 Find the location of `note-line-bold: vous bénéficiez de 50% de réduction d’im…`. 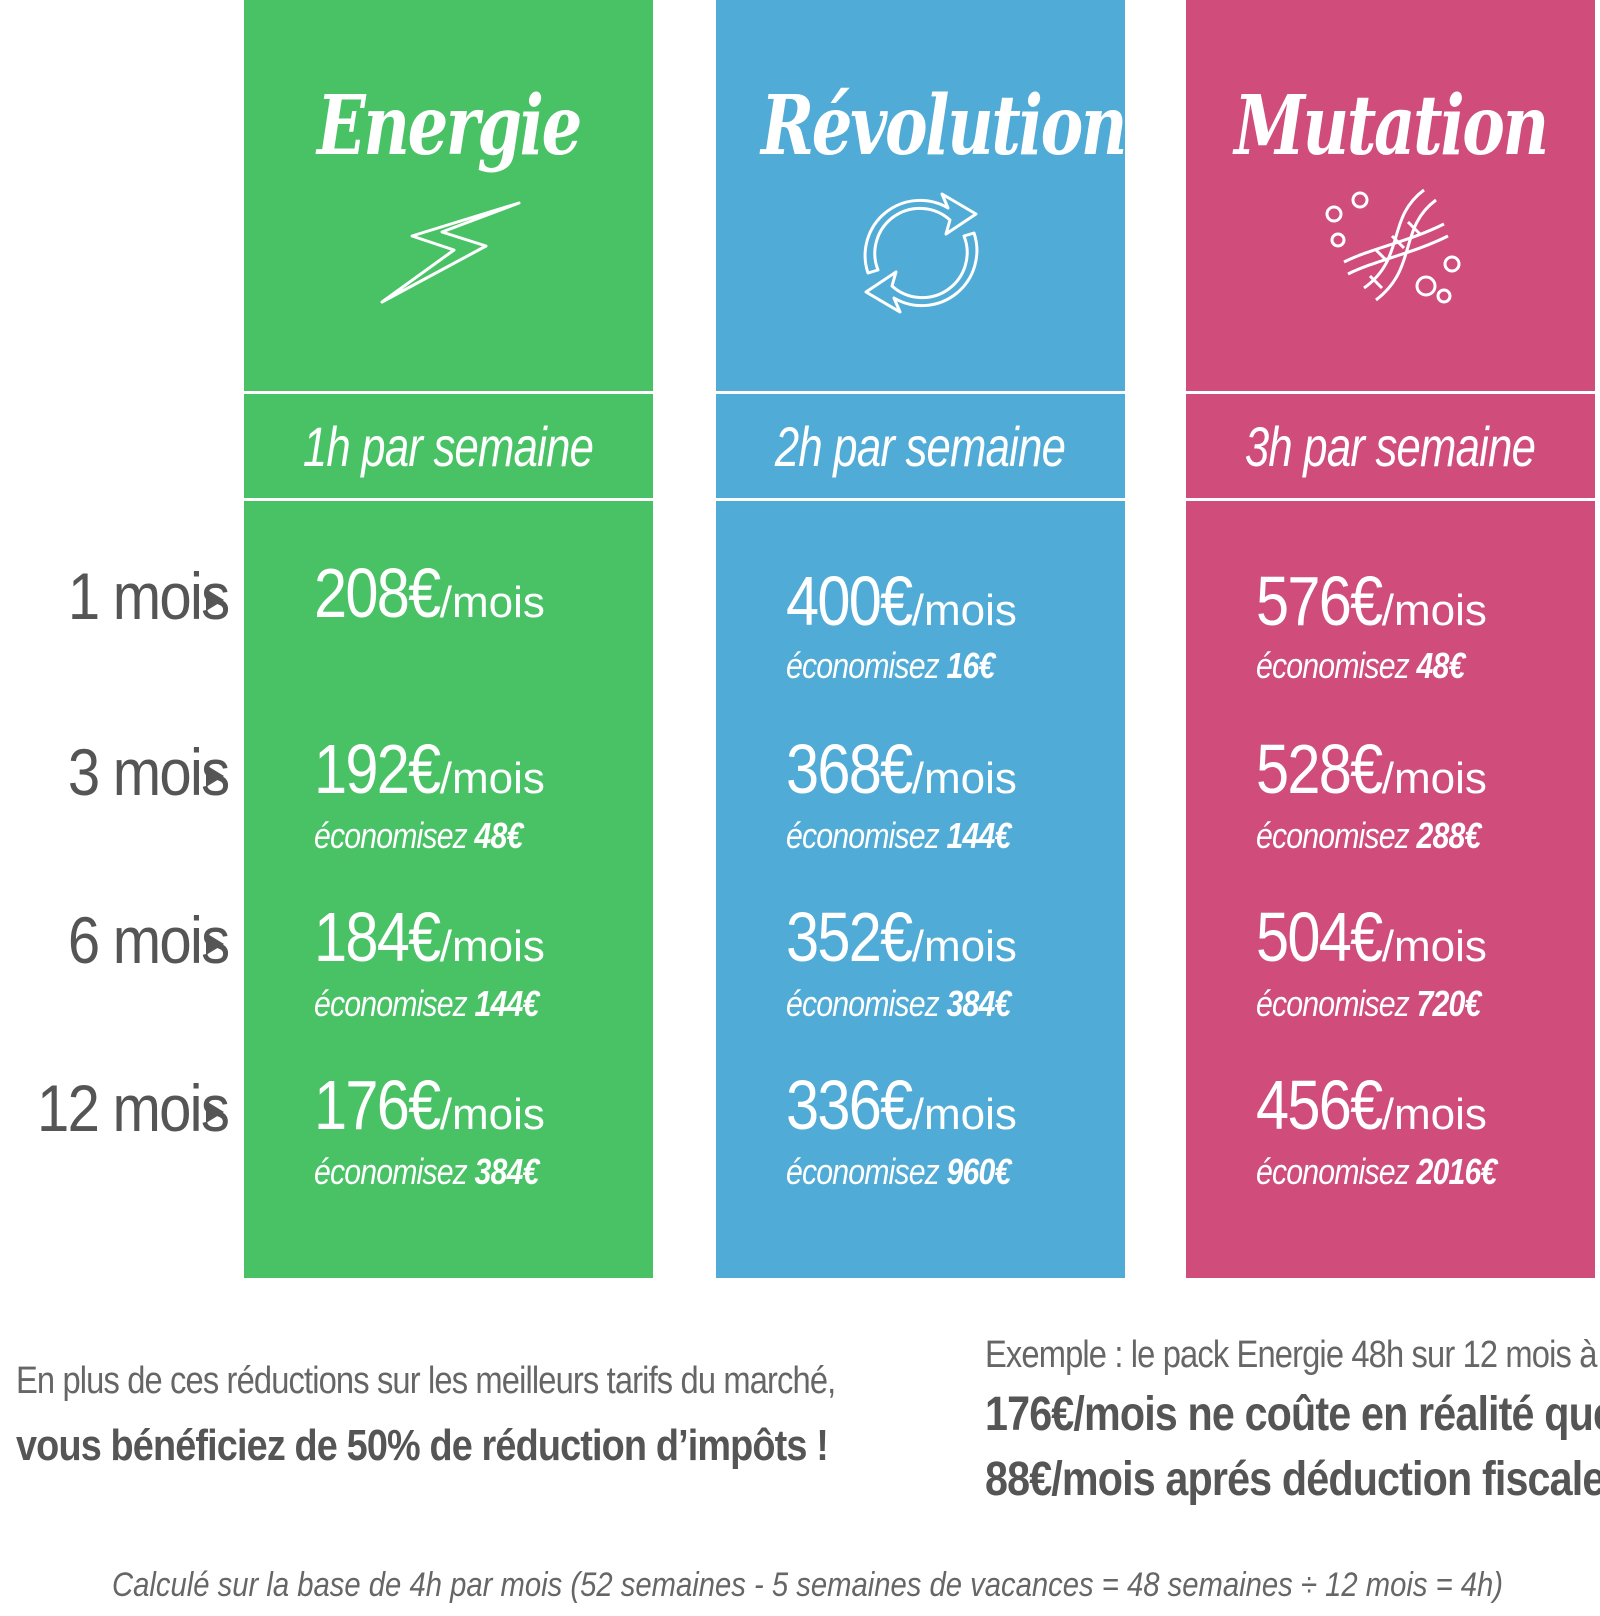

note-line-bold: vous bénéficiez de 50% de réduction d’im… is located at coordinates (422, 1445).